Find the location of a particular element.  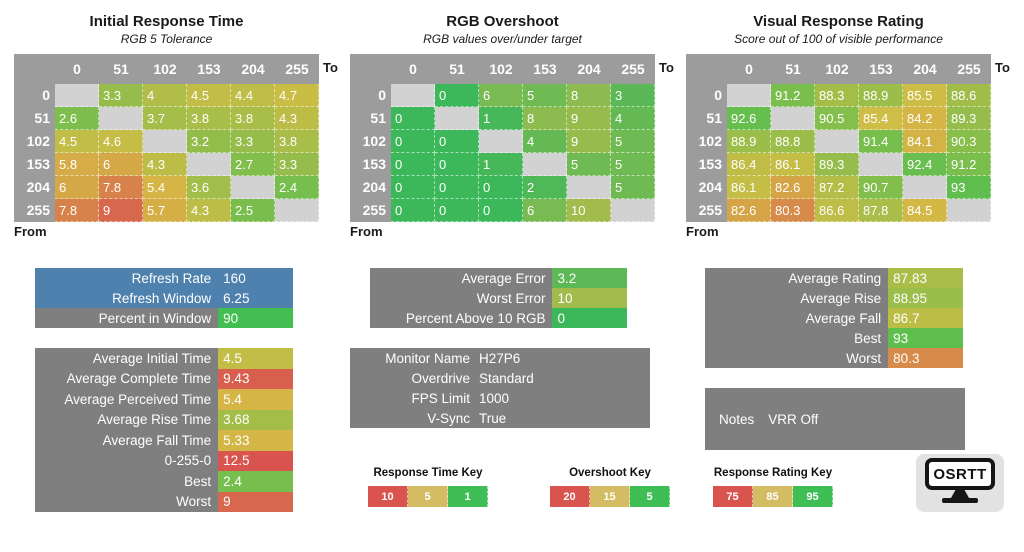

key-title: Response Rating Key is located at coordinates (773, 473).